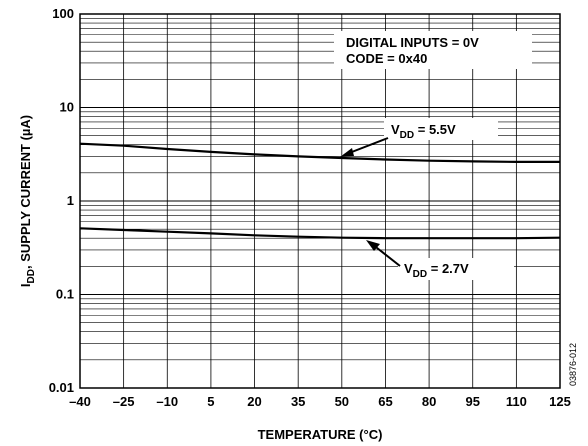  Describe the element at coordinates (347, 152) in the screenshot. I see `arrowhead-5v5` at that location.